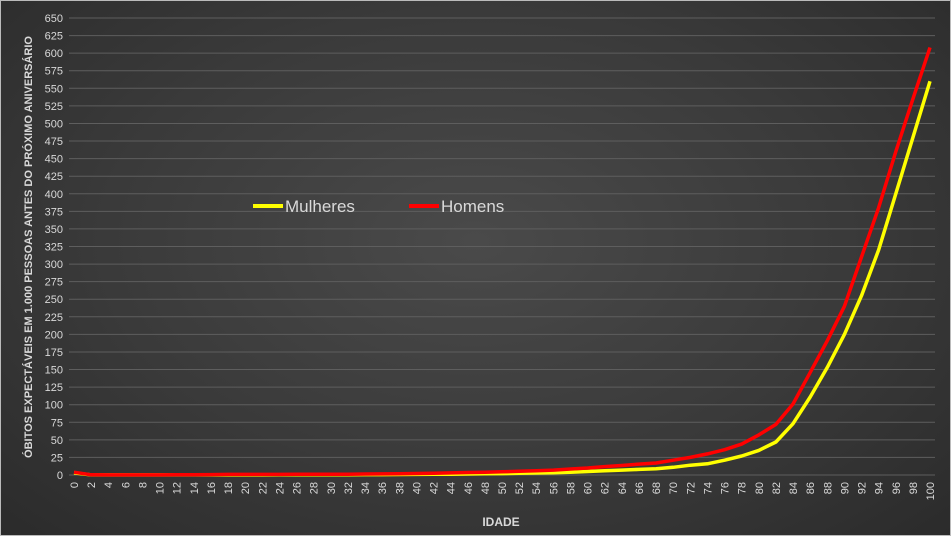 The width and height of the screenshot is (951, 536). Describe the element at coordinates (195, 488) in the screenshot. I see `x-tick-label: 14` at that location.